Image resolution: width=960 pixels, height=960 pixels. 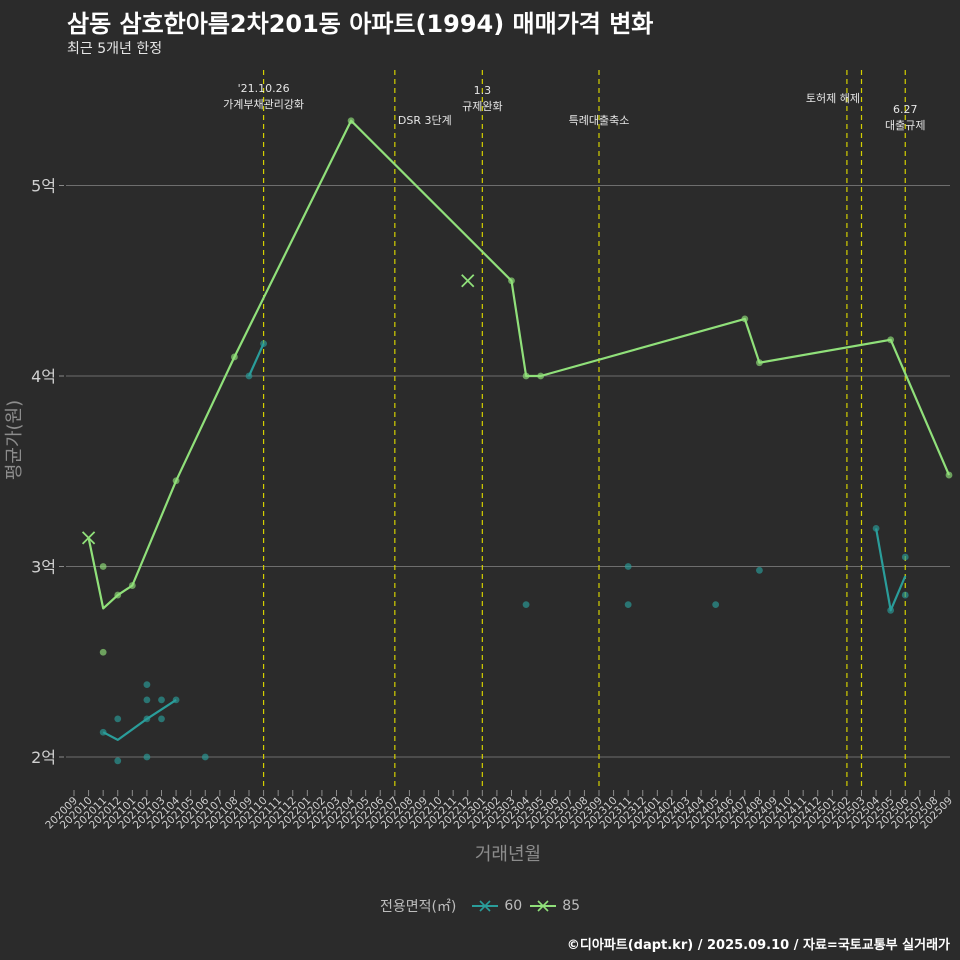 I want to click on chart-subtitle: 최근 5개년 한정, so click(x=115, y=49).